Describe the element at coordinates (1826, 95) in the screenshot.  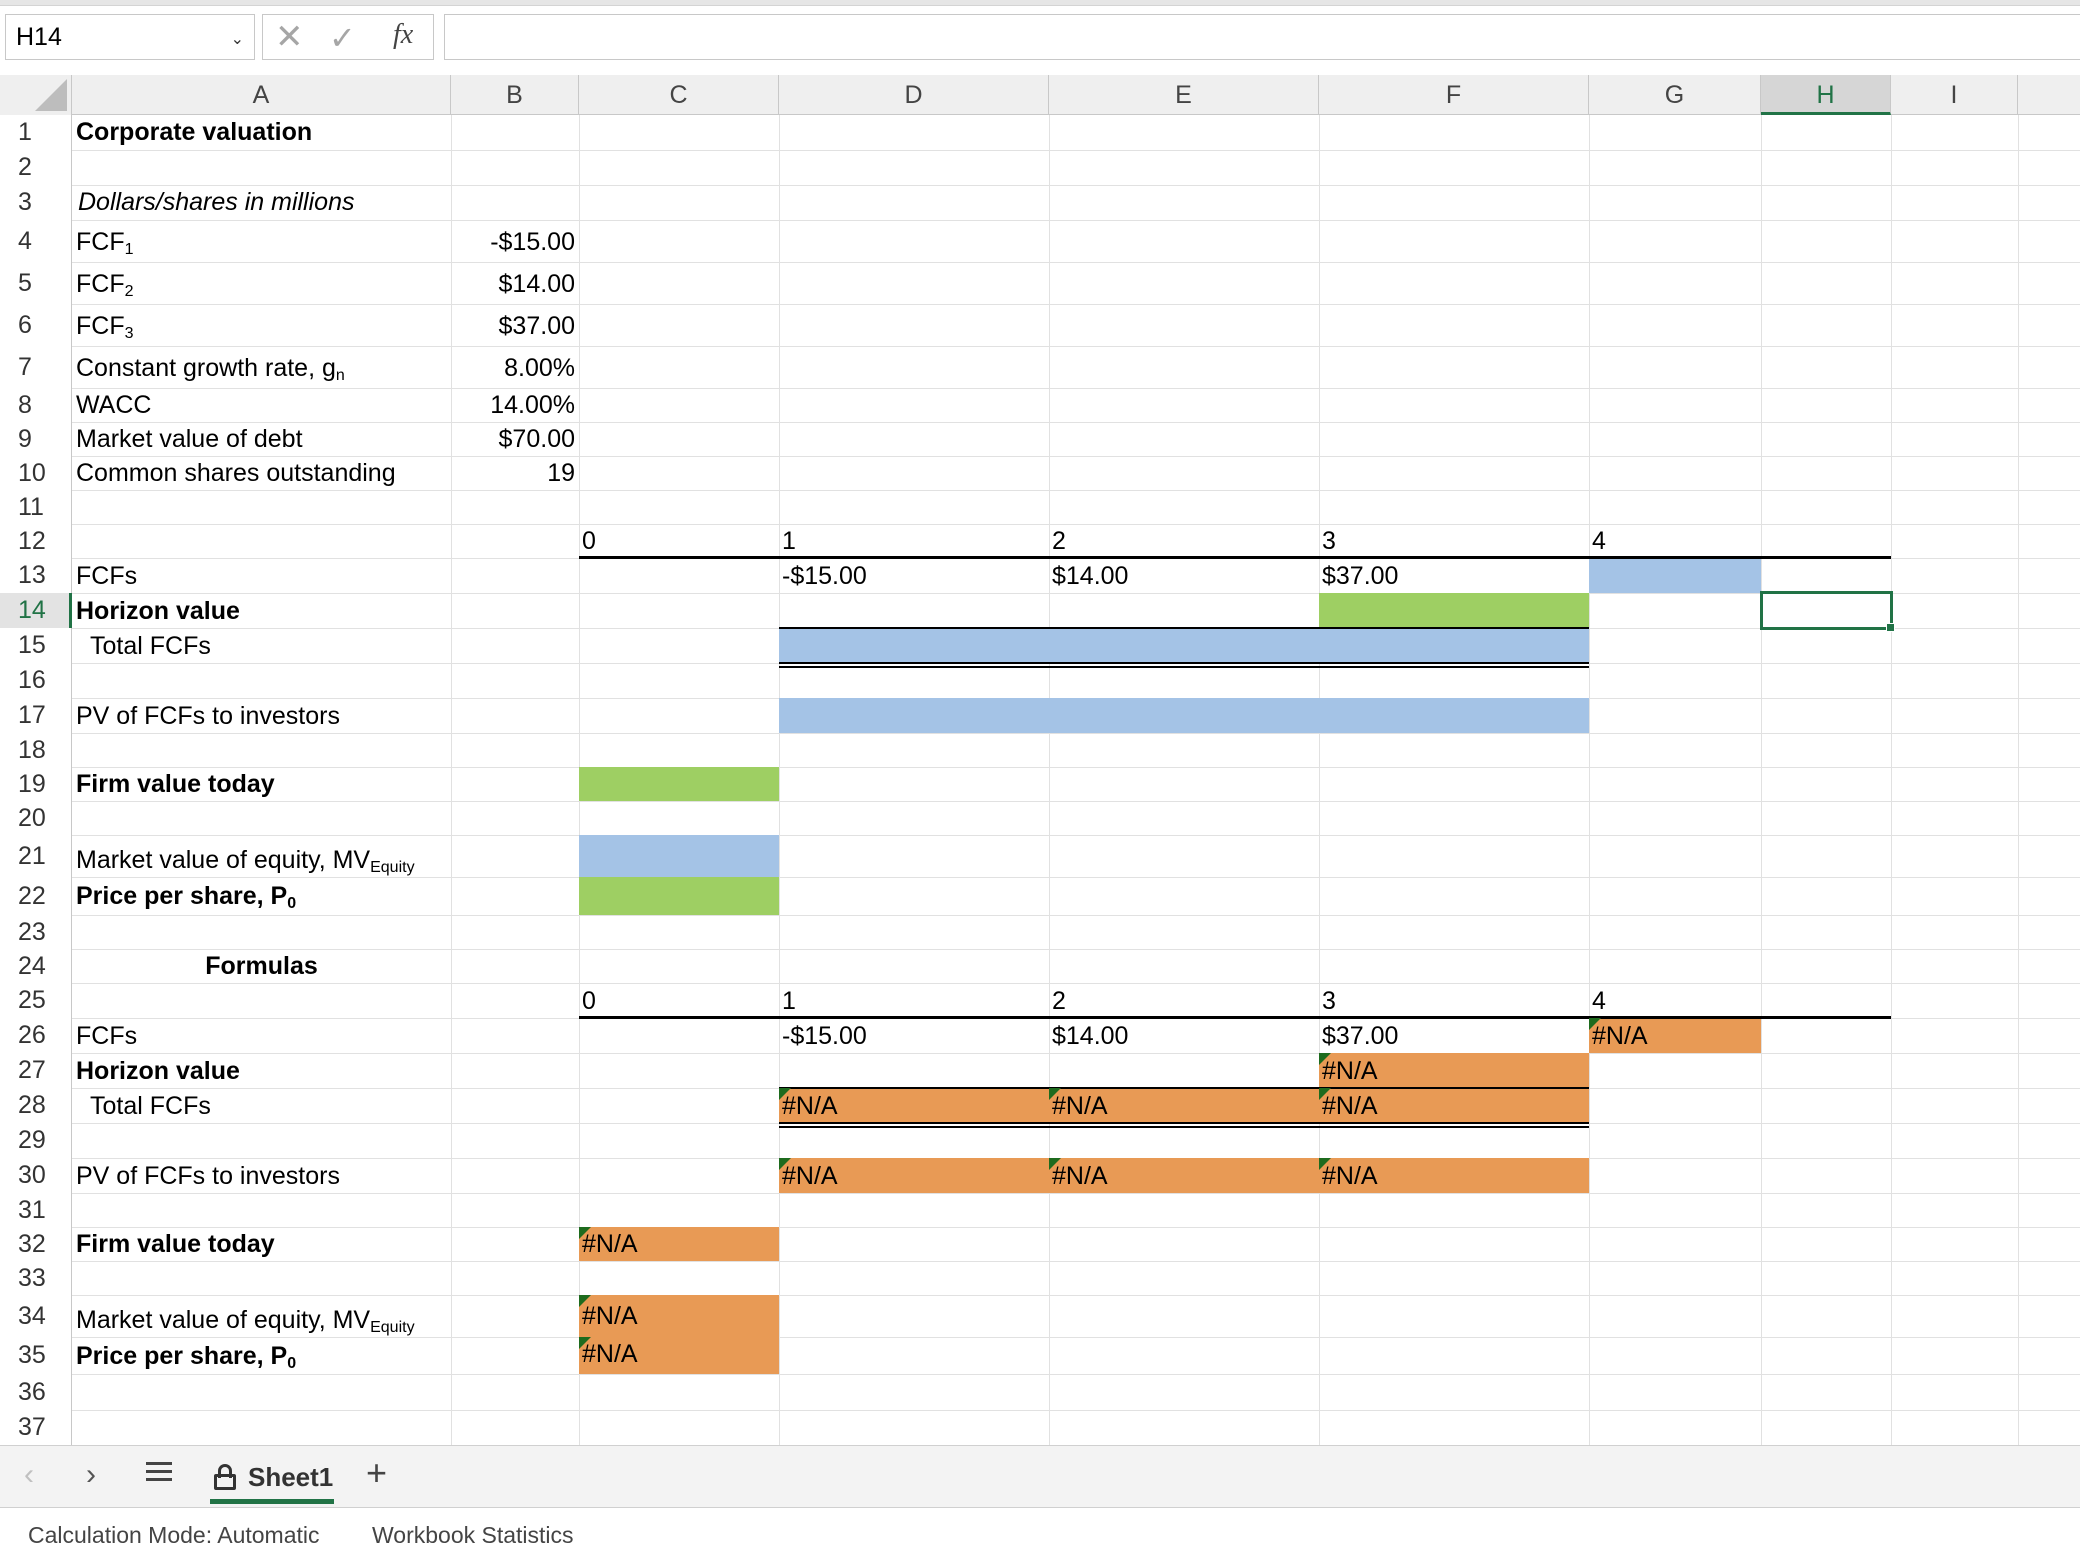
I see `column-header-h: H` at that location.